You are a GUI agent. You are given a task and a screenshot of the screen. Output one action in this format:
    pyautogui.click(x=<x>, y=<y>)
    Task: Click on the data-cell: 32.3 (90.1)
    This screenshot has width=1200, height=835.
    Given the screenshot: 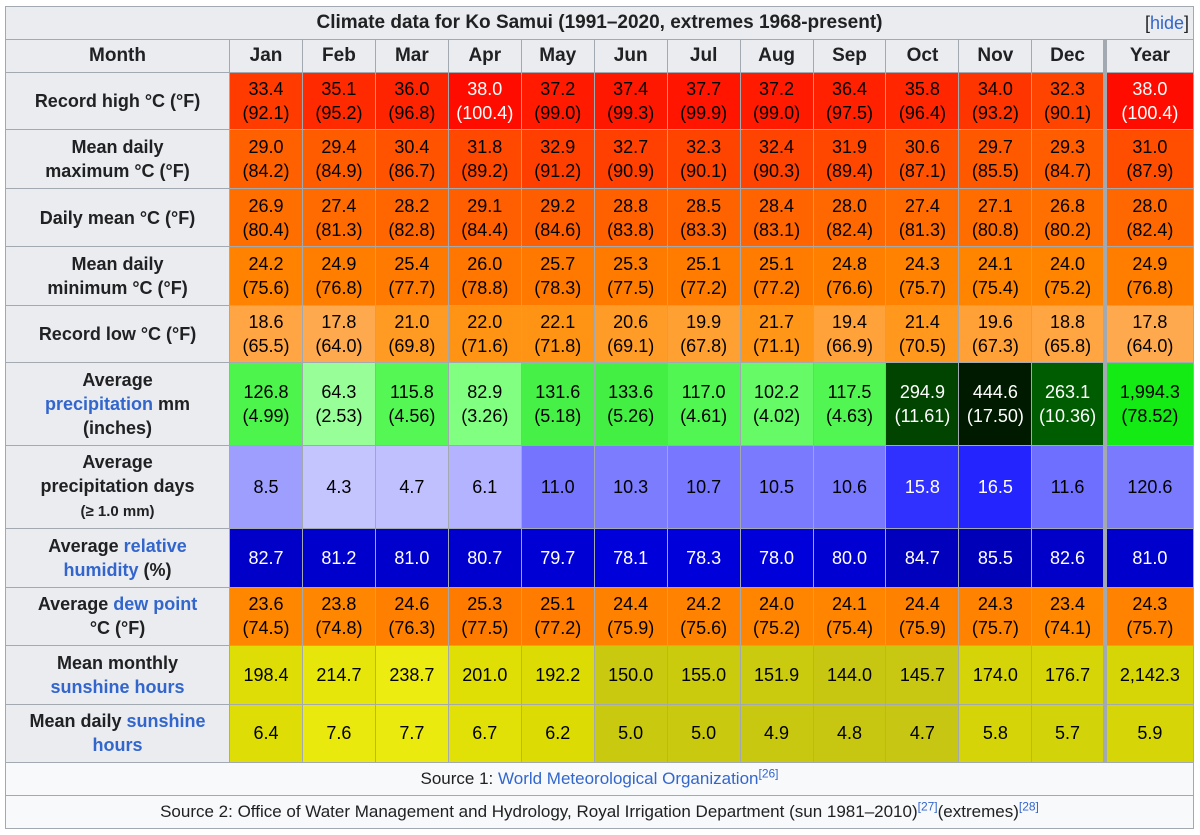 What is the action you would take?
    pyautogui.click(x=1068, y=101)
    